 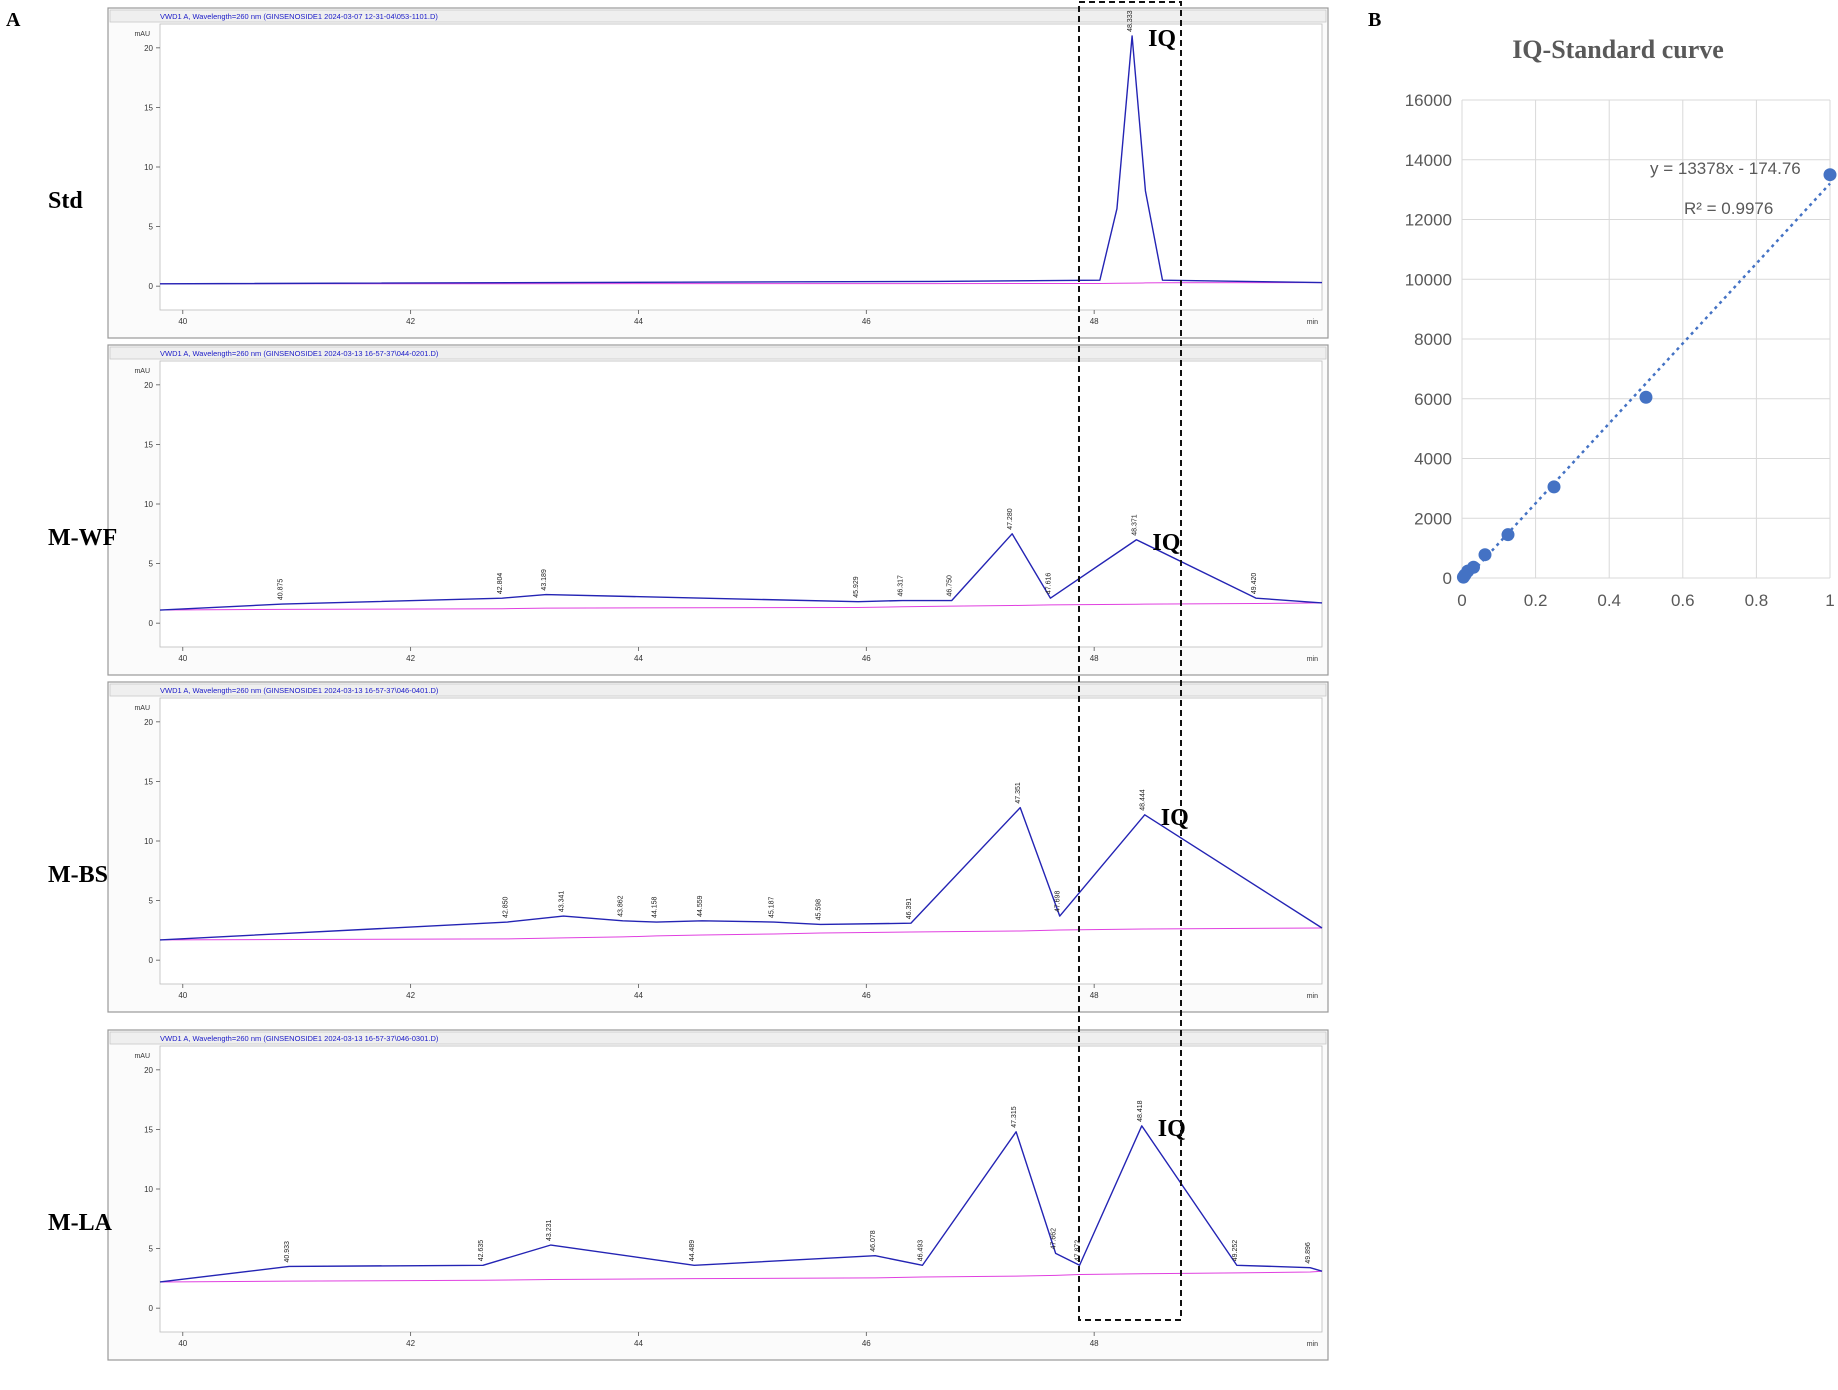 What do you see at coordinates (909, 909) in the screenshot?
I see `peak-label: 46.391` at bounding box center [909, 909].